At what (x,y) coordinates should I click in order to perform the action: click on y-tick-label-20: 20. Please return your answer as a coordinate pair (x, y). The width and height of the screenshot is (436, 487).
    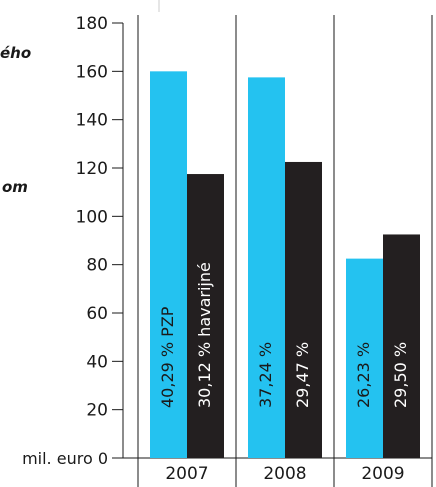
    Looking at the image, I should click on (97, 411).